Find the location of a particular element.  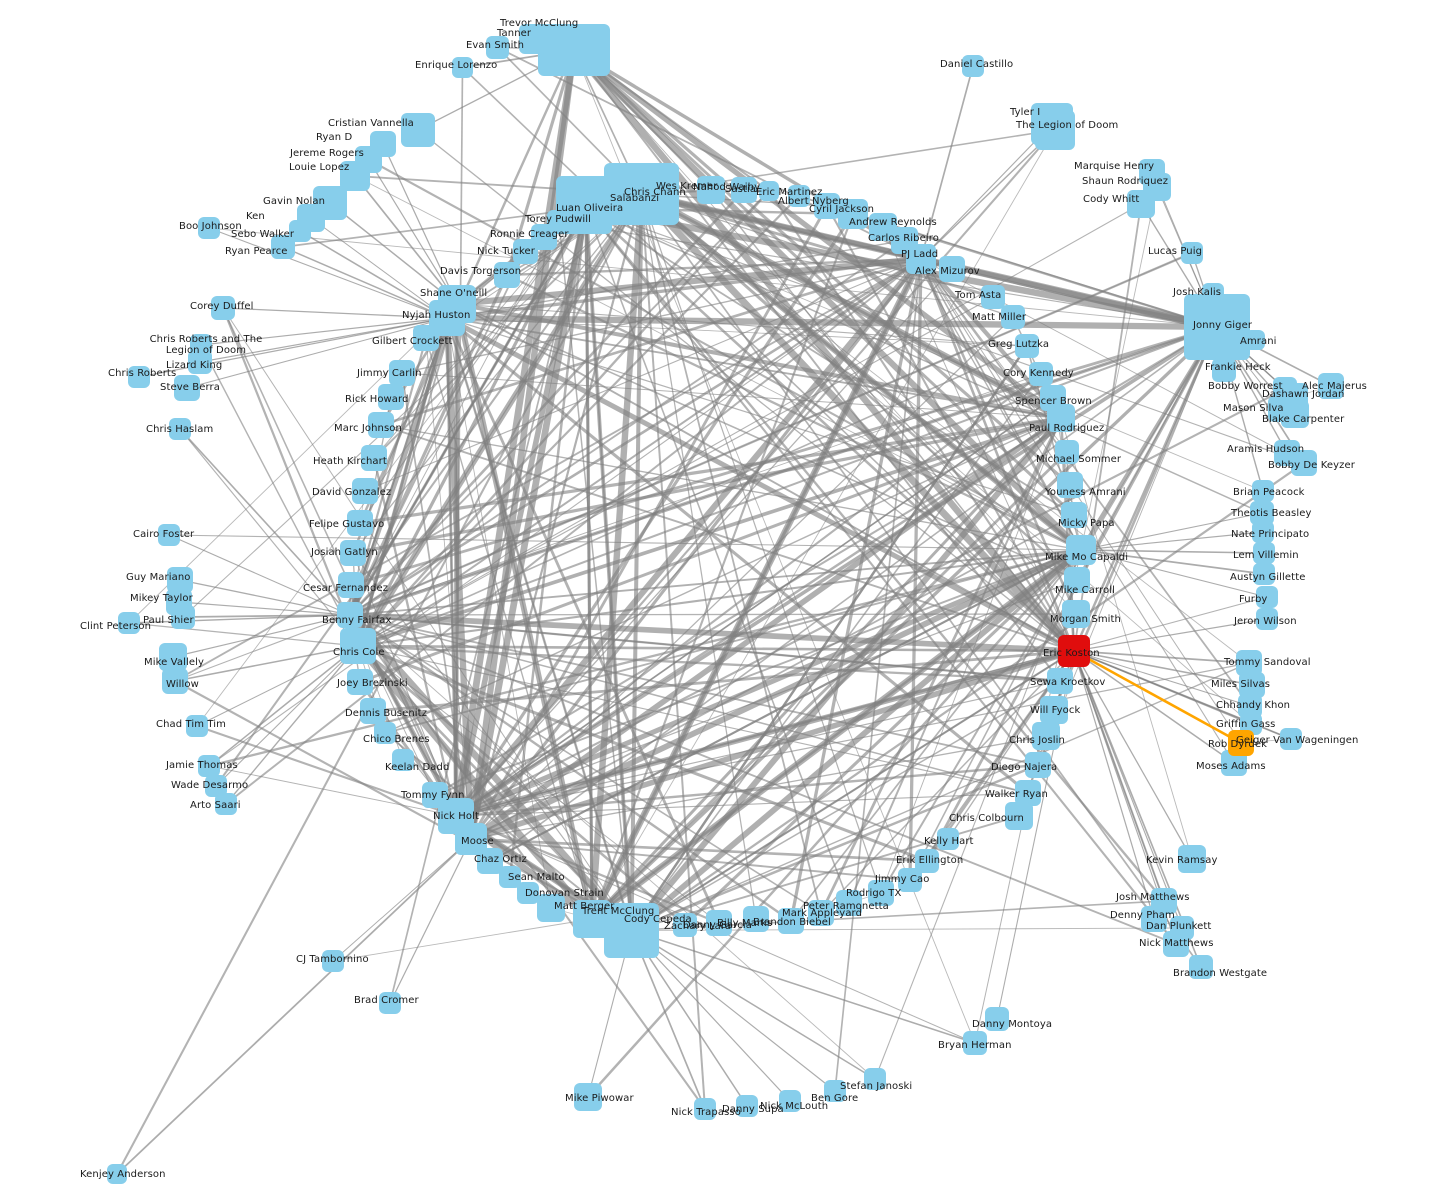

graph-node-brandon-westgate is located at coordinates (1201, 967).